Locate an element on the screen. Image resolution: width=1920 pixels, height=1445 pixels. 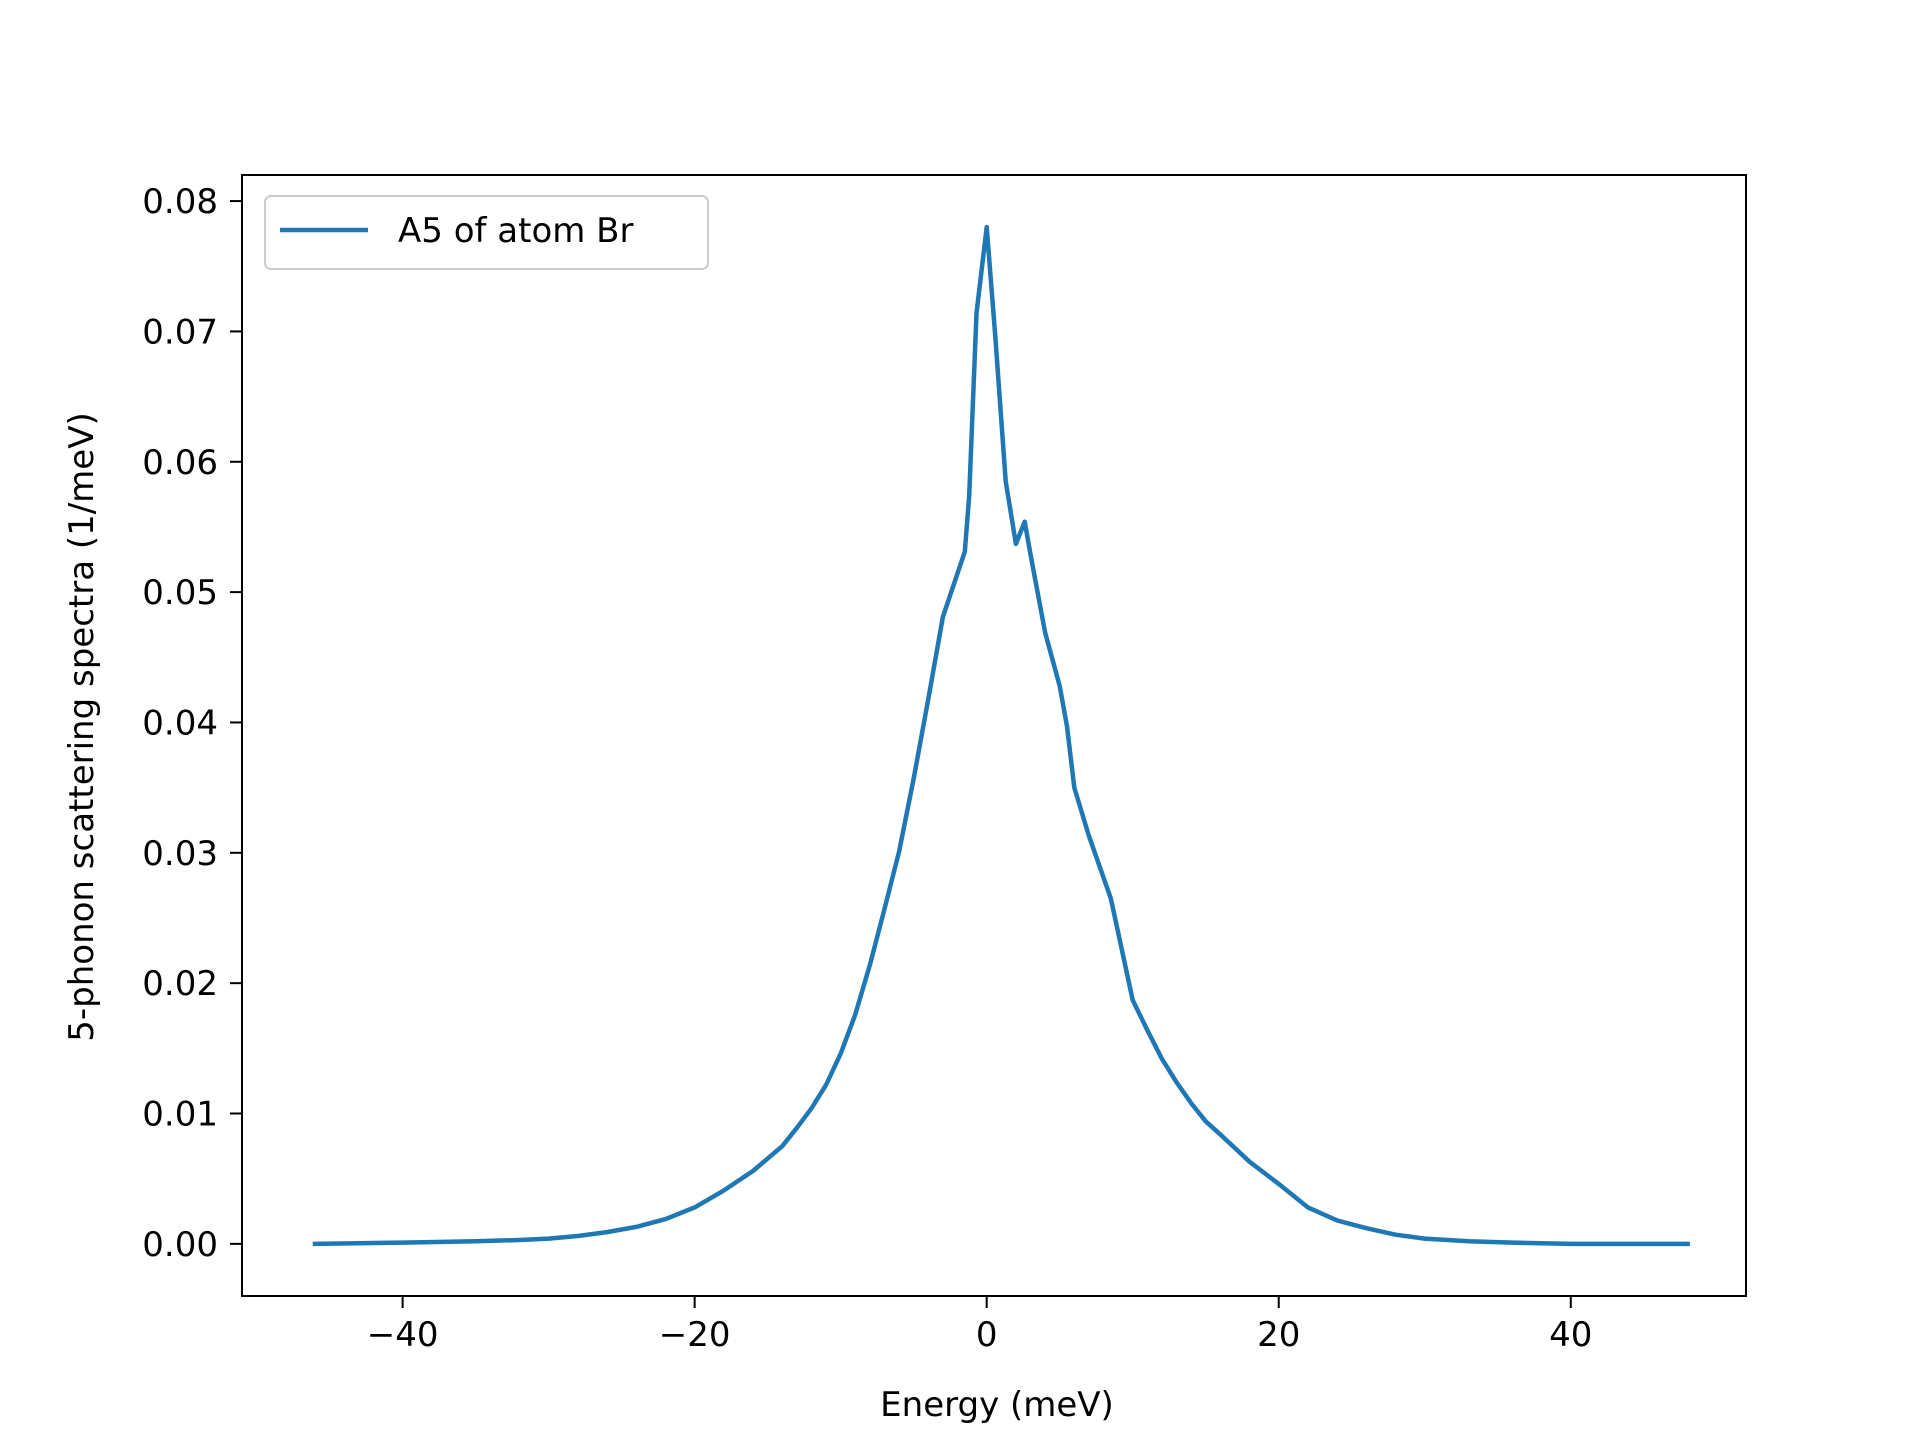
x-axis-title: Energy (meV) is located at coordinates (997, 1405).